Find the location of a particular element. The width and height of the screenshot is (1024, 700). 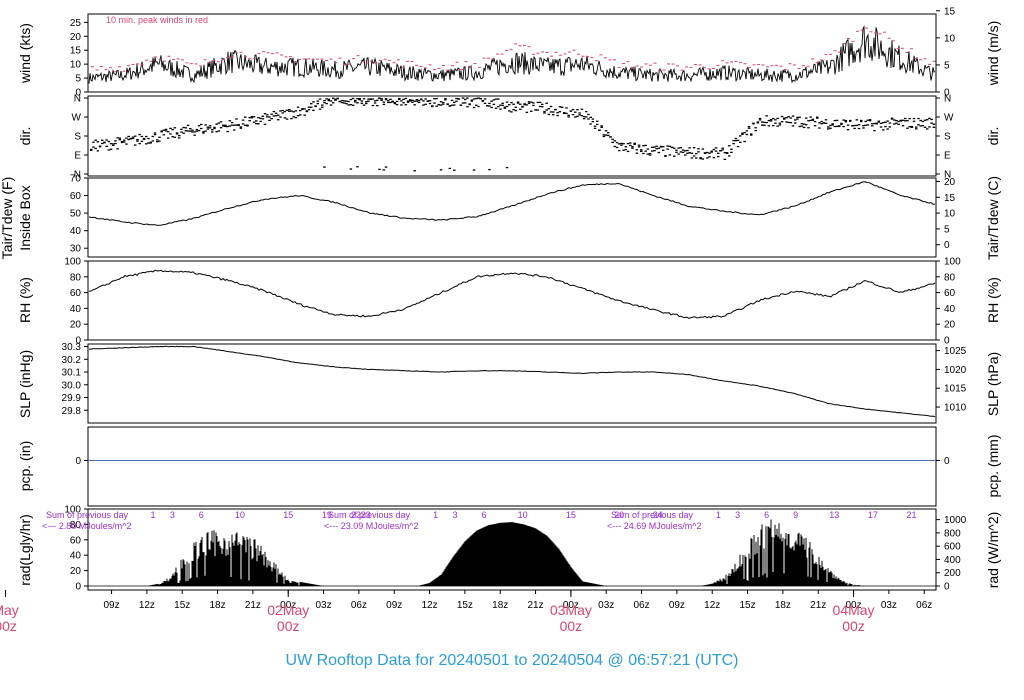

left-tick-label-wind: 0 is located at coordinates (78, 93).